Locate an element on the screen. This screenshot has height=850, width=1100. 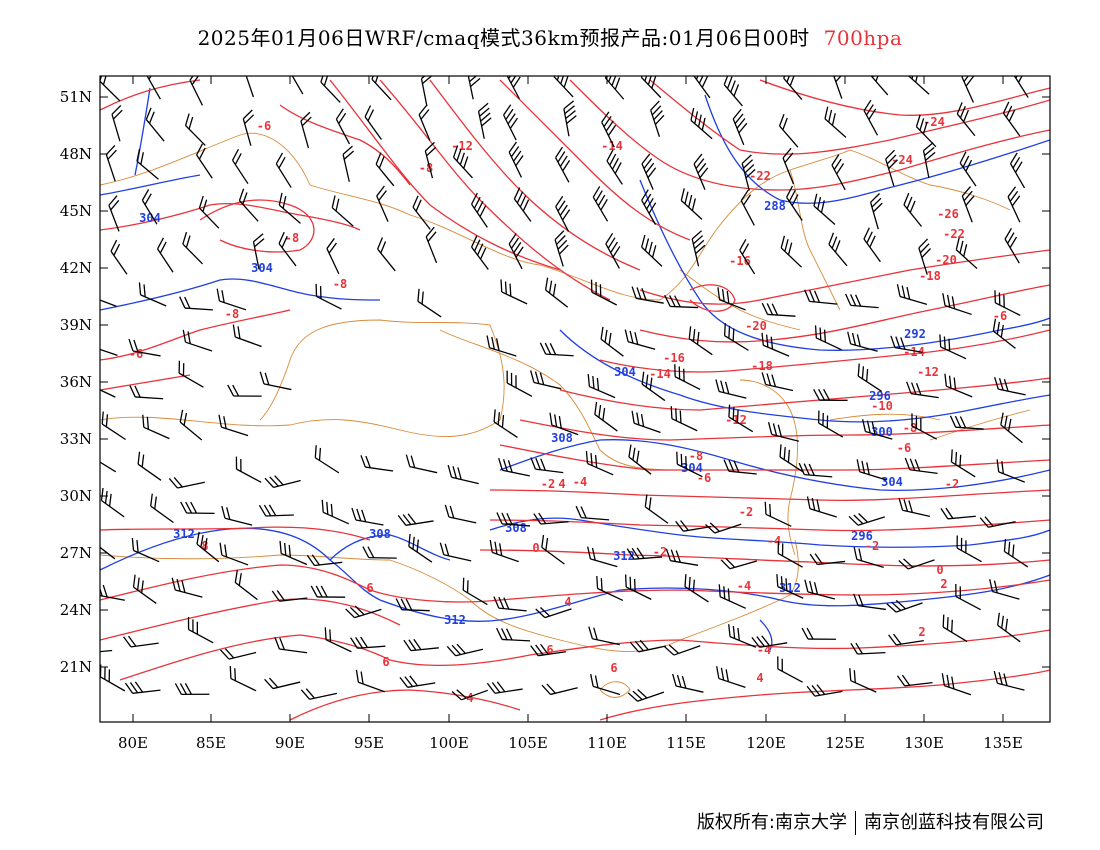
lon-label: 110E is located at coordinates (607, 743).